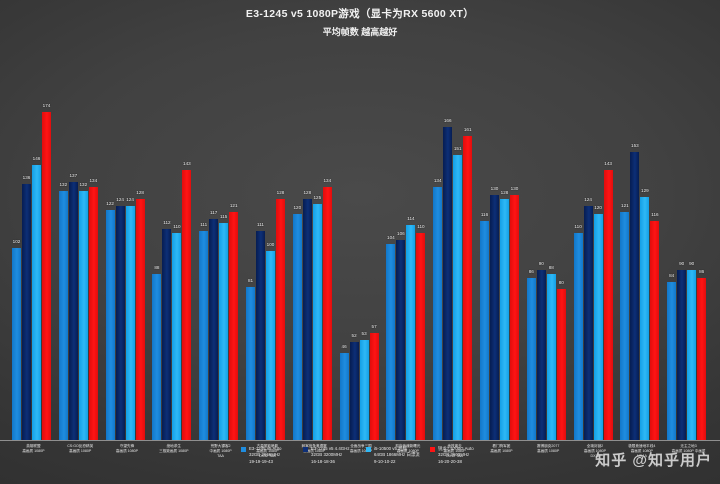 The height and width of the screenshot is (484, 720). Describe the element at coordinates (110, 320) in the screenshot. I see `bar: 122` at that location.